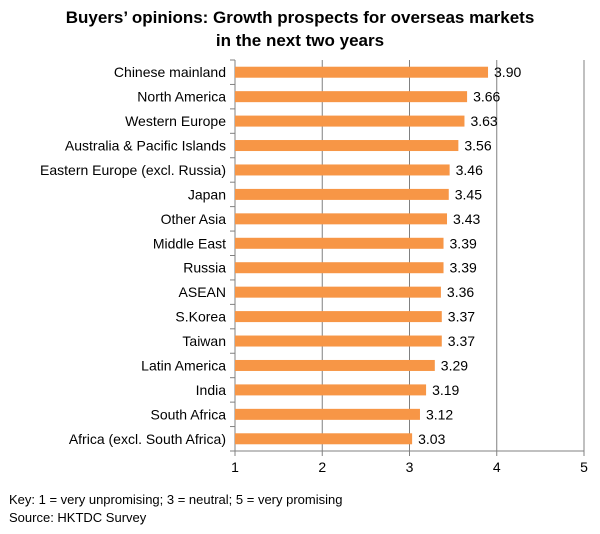 This screenshot has width=600, height=534. What do you see at coordinates (183, 365) in the screenshot?
I see `category-label: Latin America` at bounding box center [183, 365].